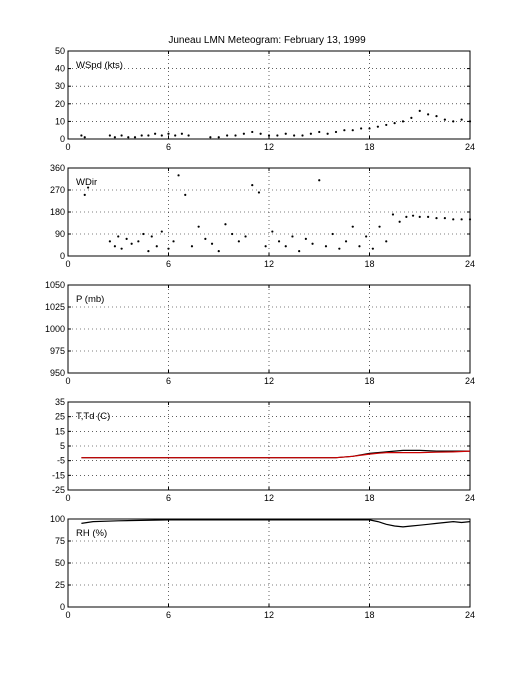 This screenshot has width=520, height=688. I want to click on panel-label: P (mb), so click(90, 299).